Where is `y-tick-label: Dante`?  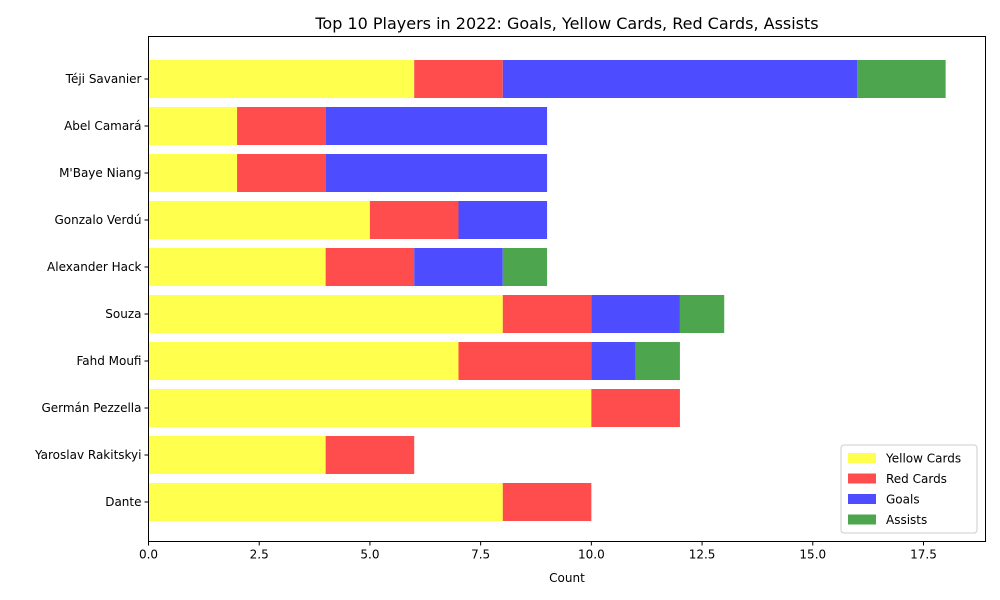 y-tick-label: Dante is located at coordinates (123, 502).